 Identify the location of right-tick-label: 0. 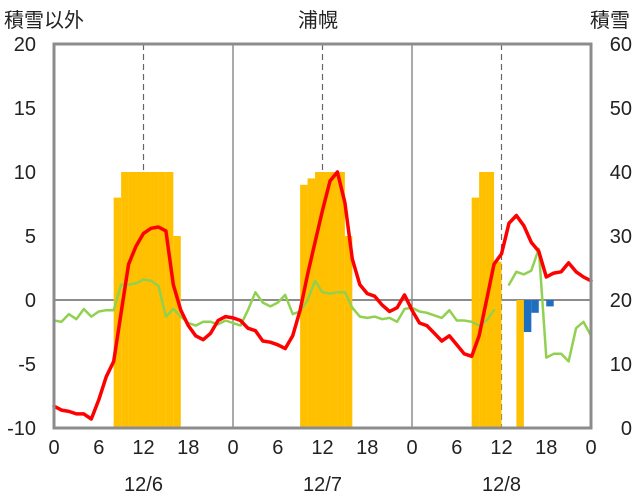
(626, 429).